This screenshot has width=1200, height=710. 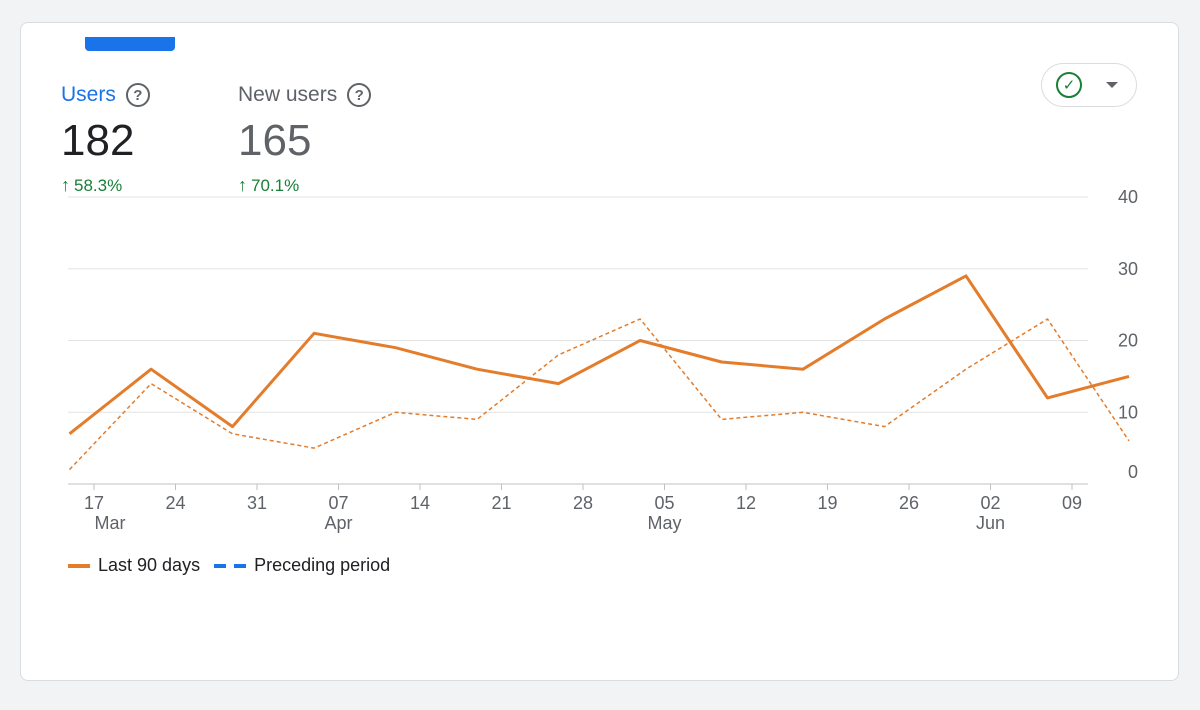 I want to click on x-tick-sublabel: Apr, so click(x=338, y=523).